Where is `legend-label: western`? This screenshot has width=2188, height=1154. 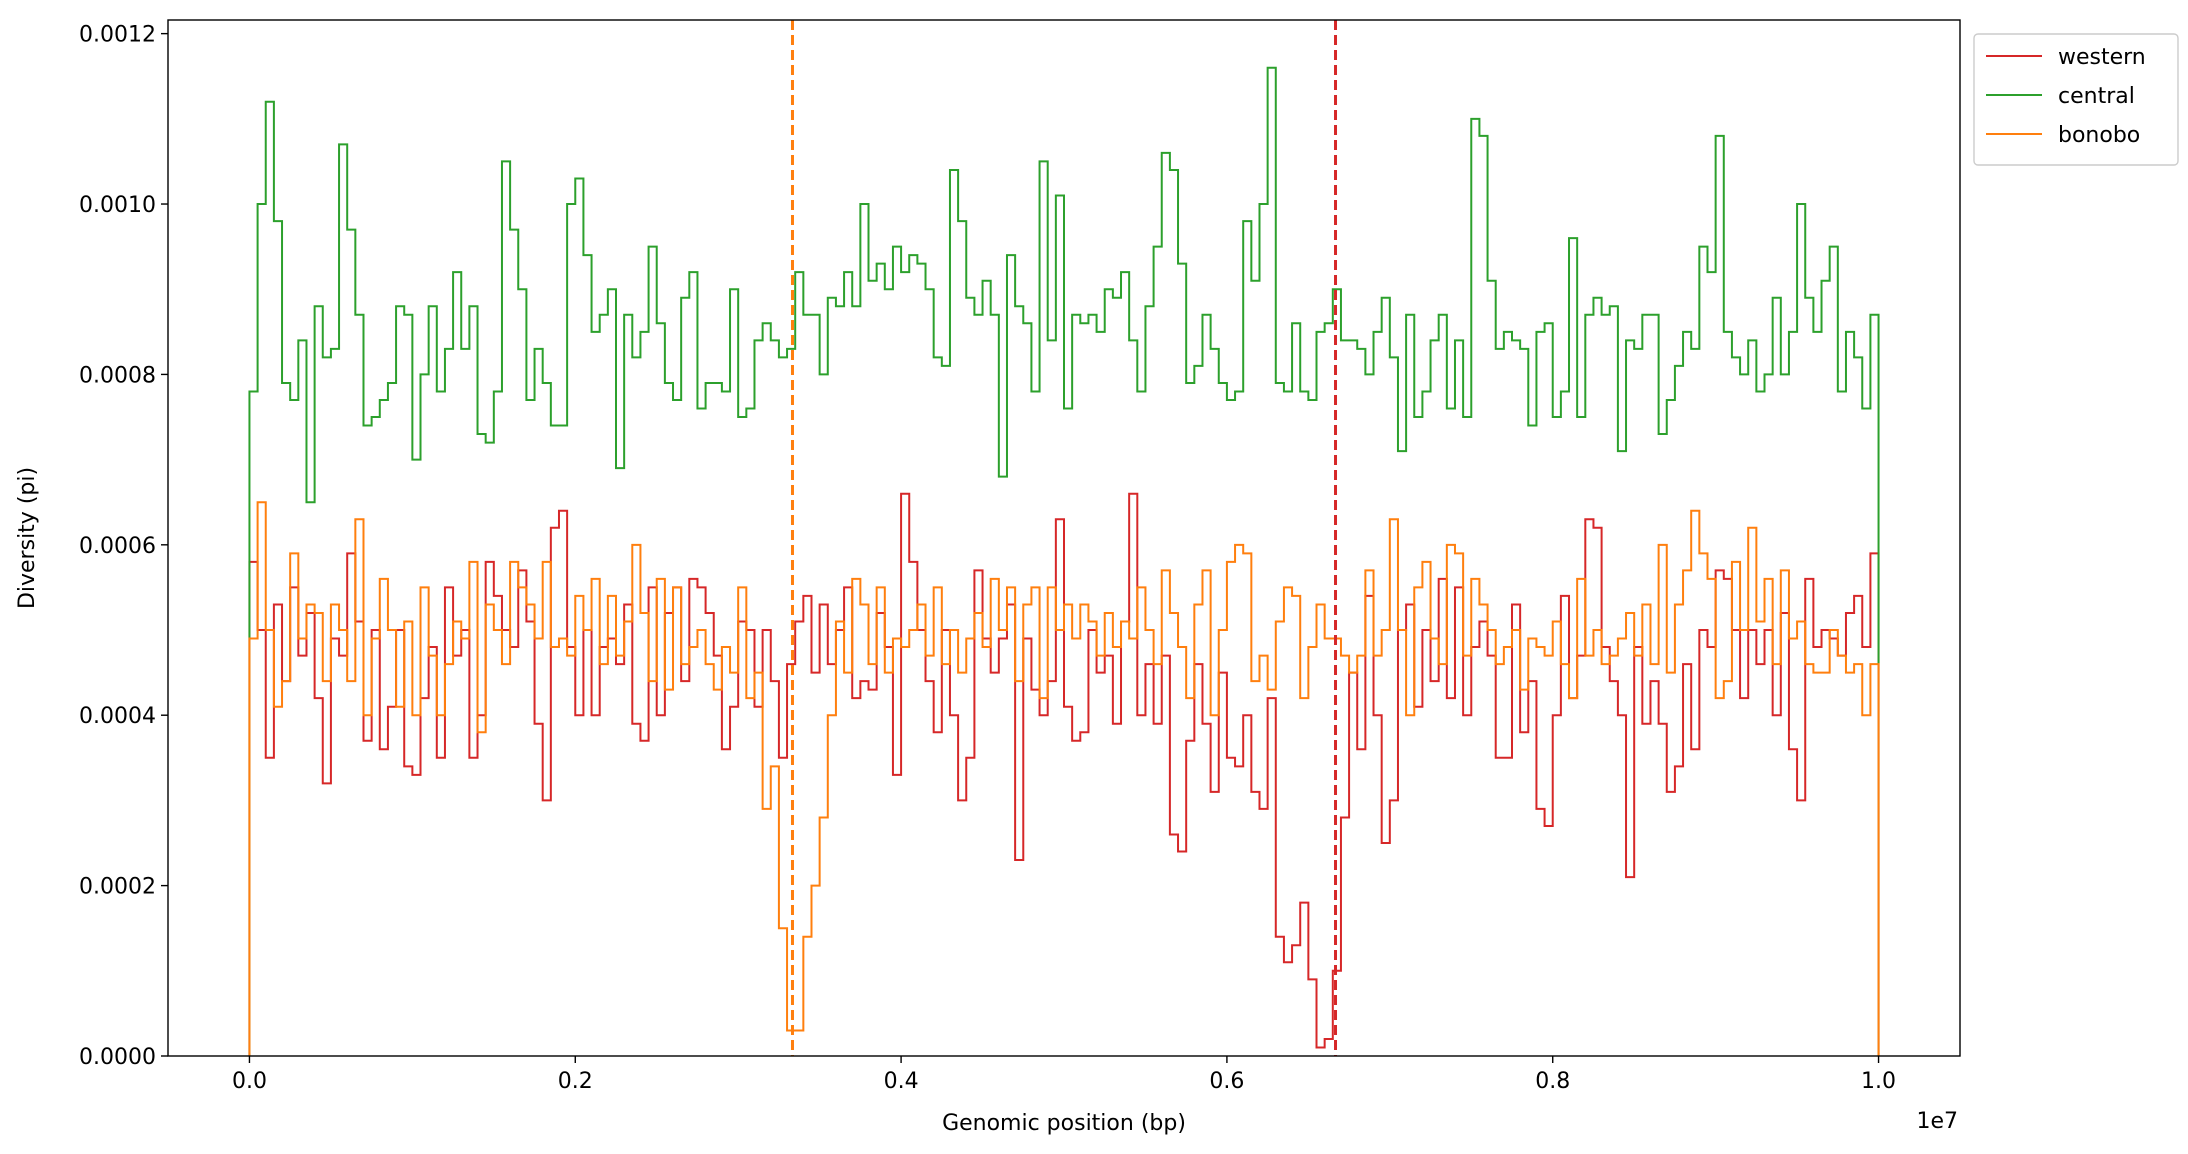
legend-label: western is located at coordinates (2102, 57).